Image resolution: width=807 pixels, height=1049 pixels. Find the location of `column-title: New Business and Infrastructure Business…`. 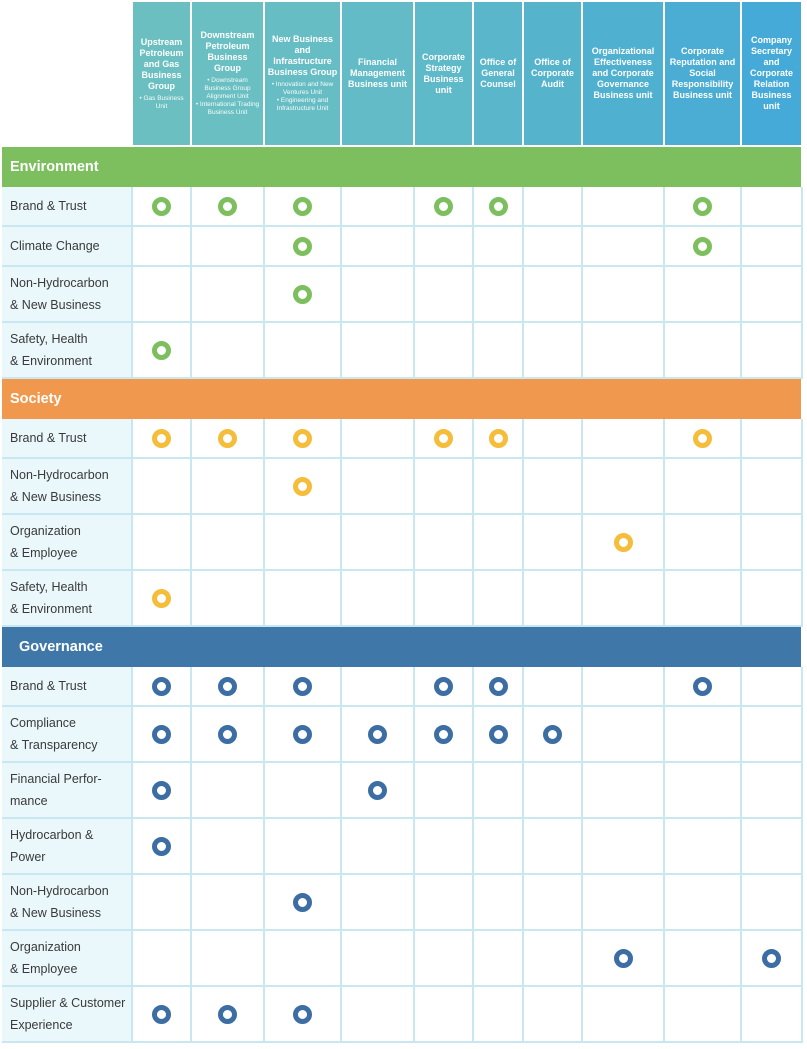

column-title: New Business and Infrastructure Business… is located at coordinates (302, 55).